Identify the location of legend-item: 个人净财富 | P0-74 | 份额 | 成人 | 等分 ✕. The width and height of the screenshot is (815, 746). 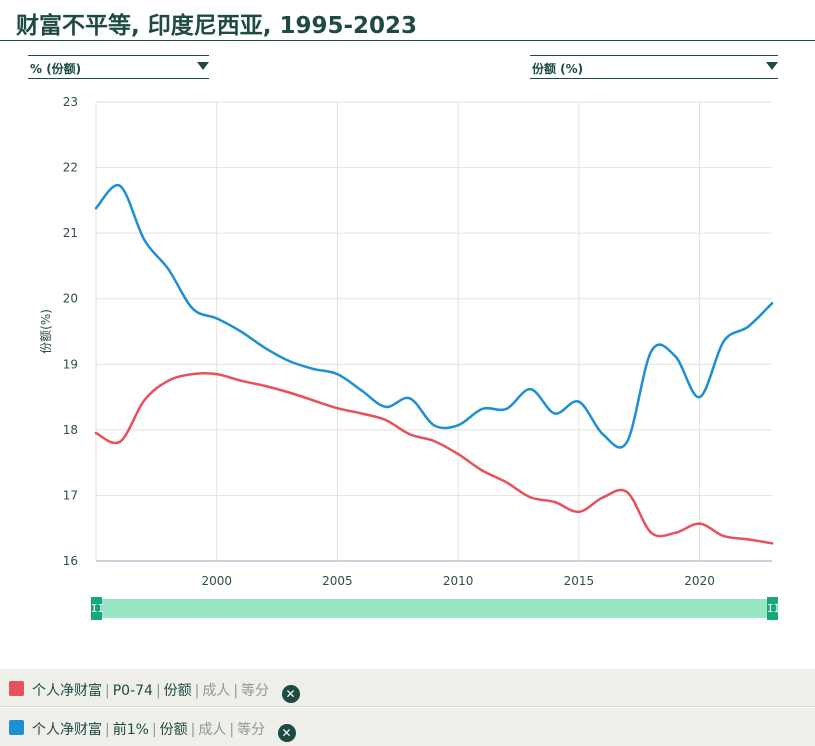
(407, 688).